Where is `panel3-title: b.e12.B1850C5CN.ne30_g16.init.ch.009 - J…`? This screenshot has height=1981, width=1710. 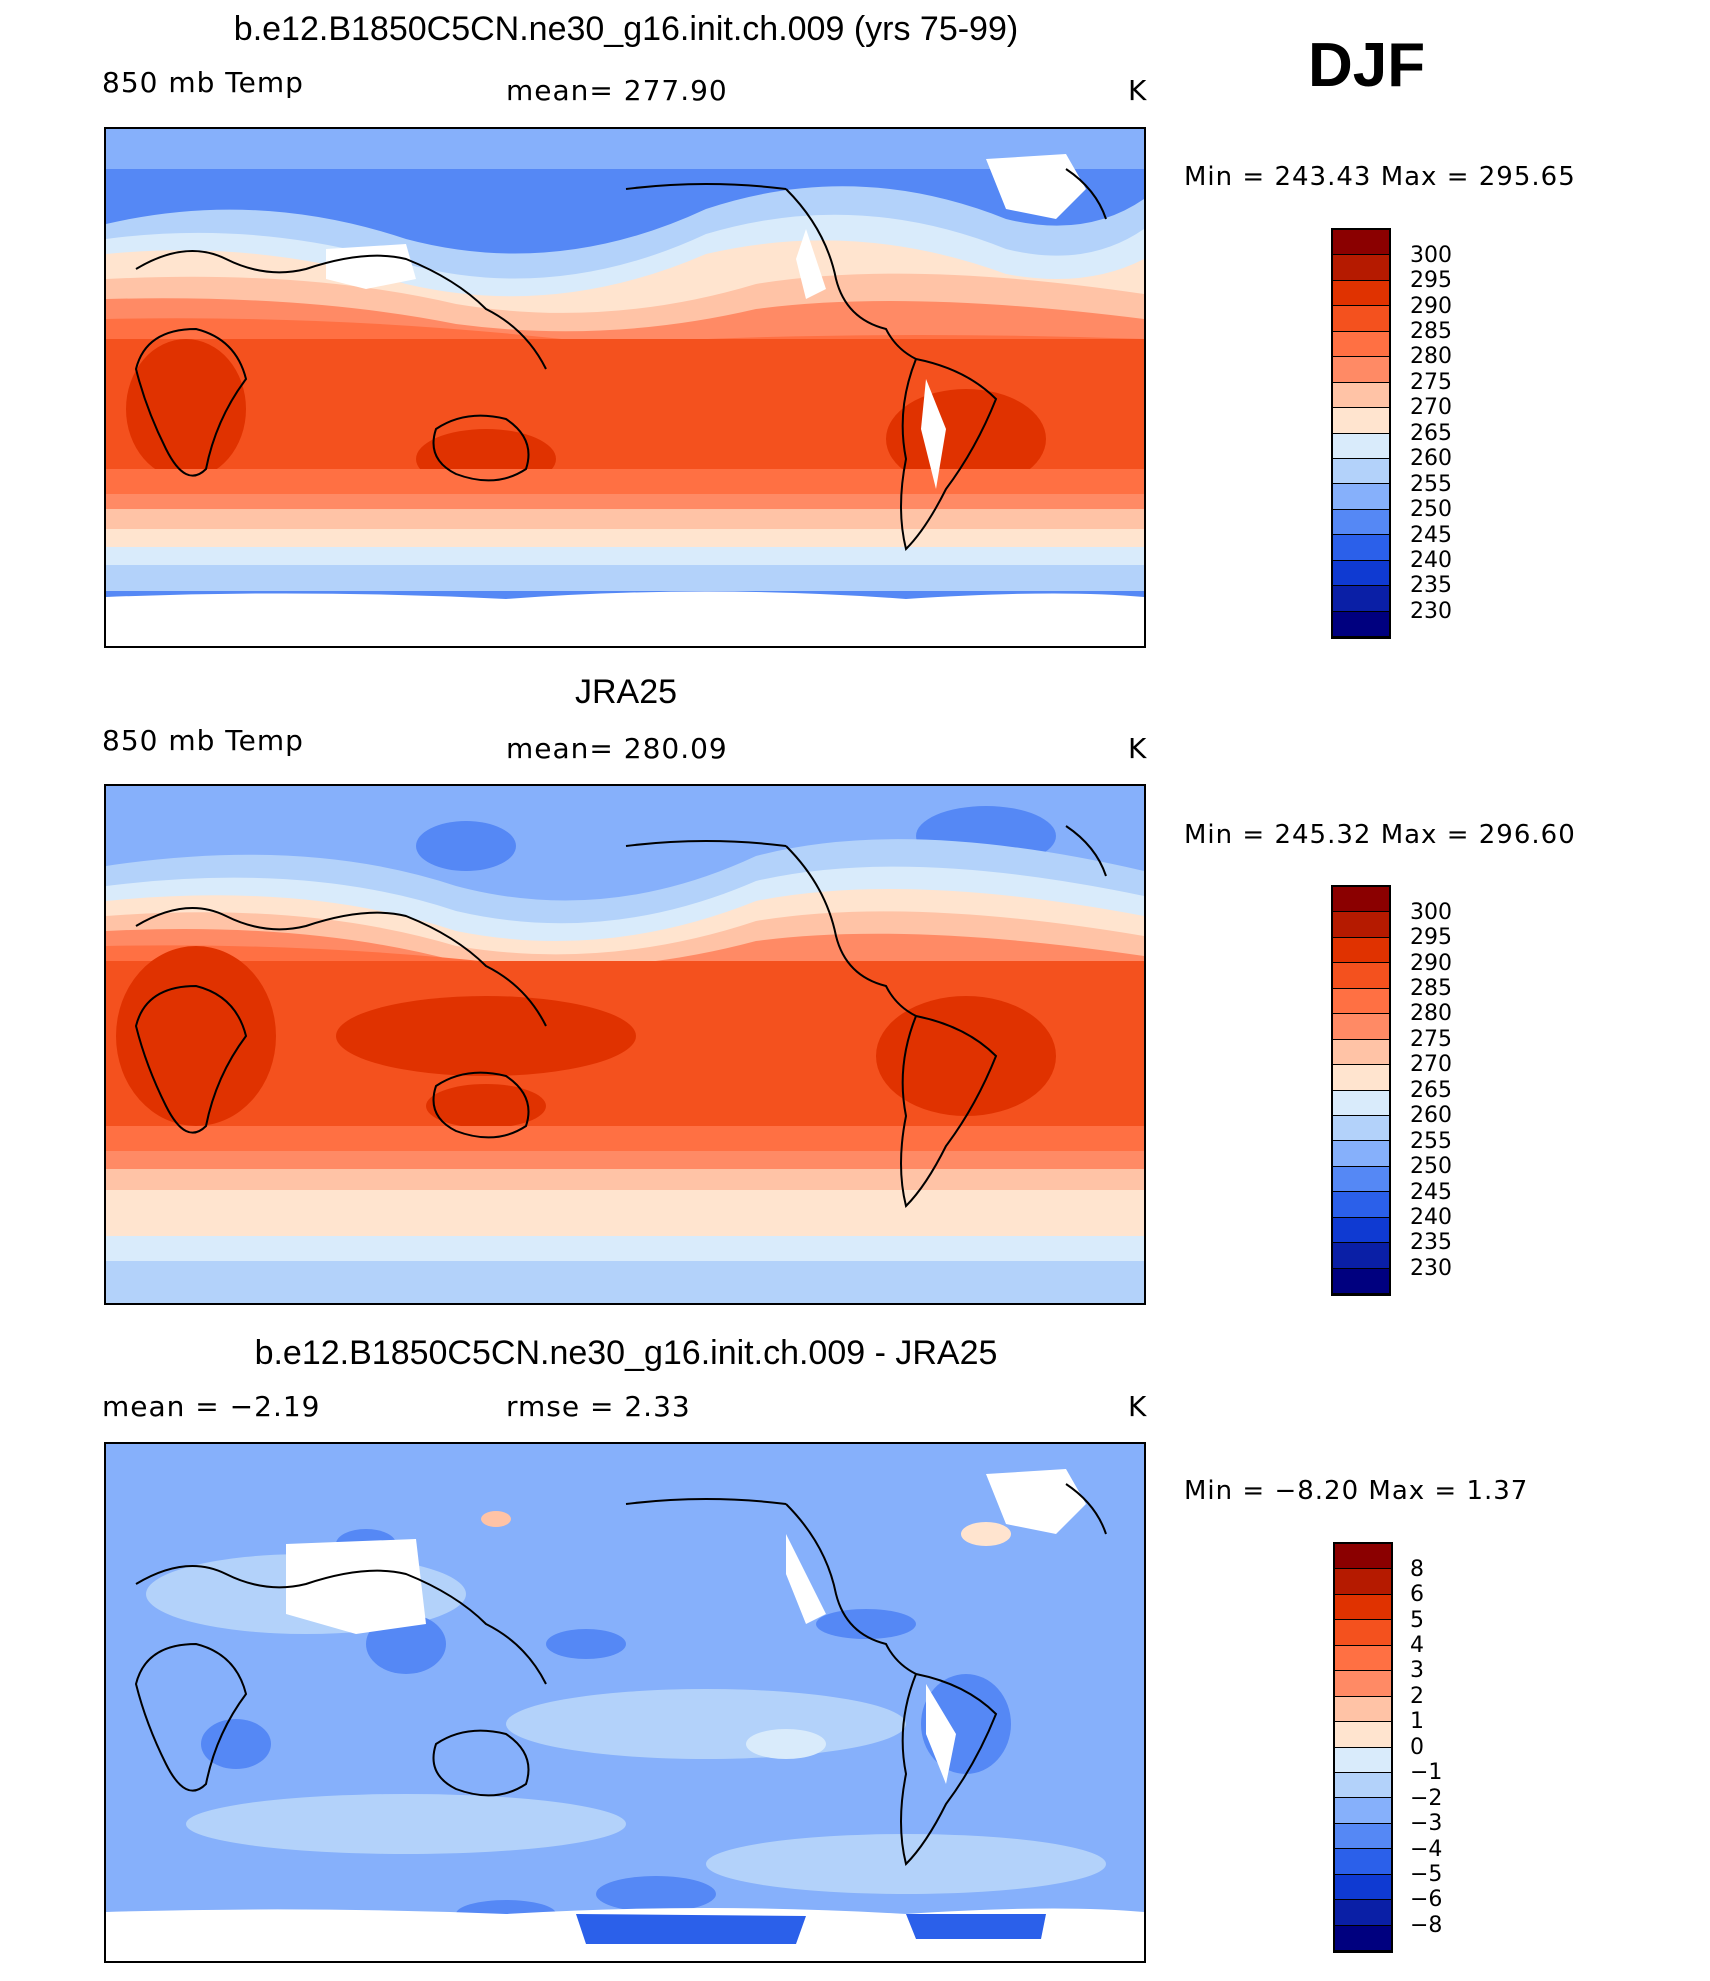 panel3-title: b.e12.B1850C5CN.ne30_g16.init.ch.009 - J… is located at coordinates (626, 1353).